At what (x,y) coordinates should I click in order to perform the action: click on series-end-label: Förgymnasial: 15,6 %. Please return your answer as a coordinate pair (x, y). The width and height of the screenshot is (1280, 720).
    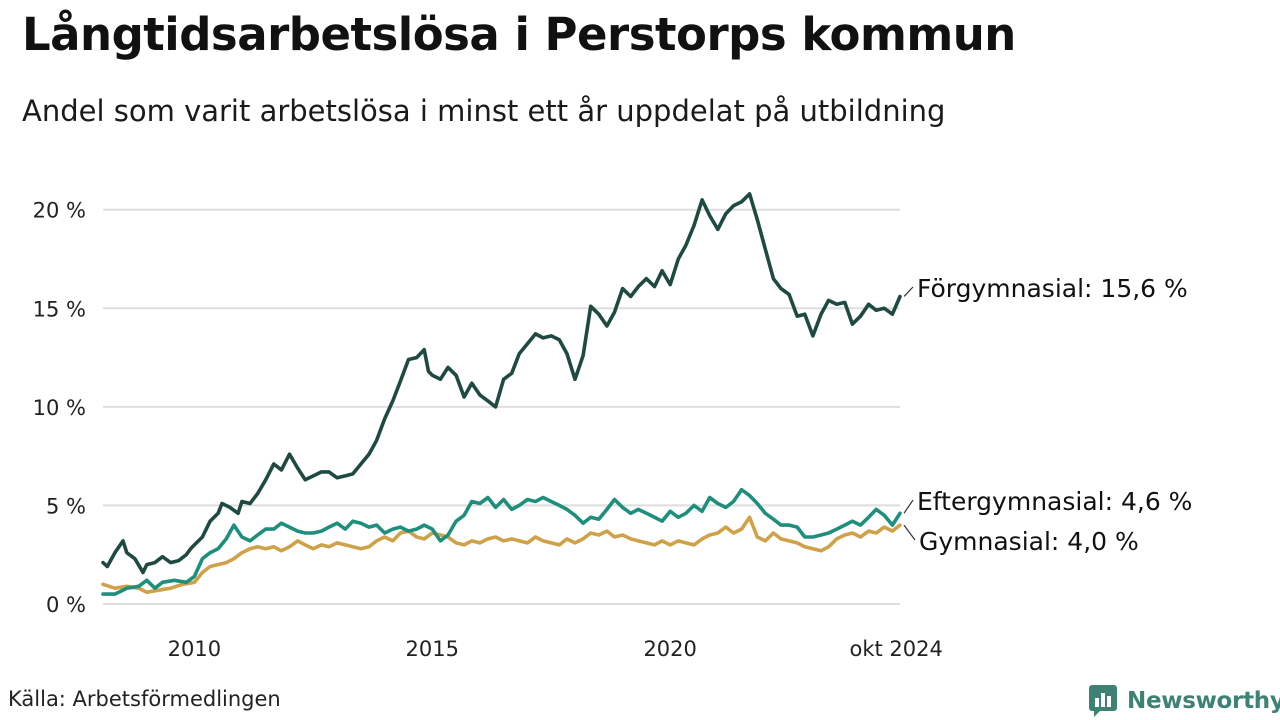
    Looking at the image, I should click on (1052, 288).